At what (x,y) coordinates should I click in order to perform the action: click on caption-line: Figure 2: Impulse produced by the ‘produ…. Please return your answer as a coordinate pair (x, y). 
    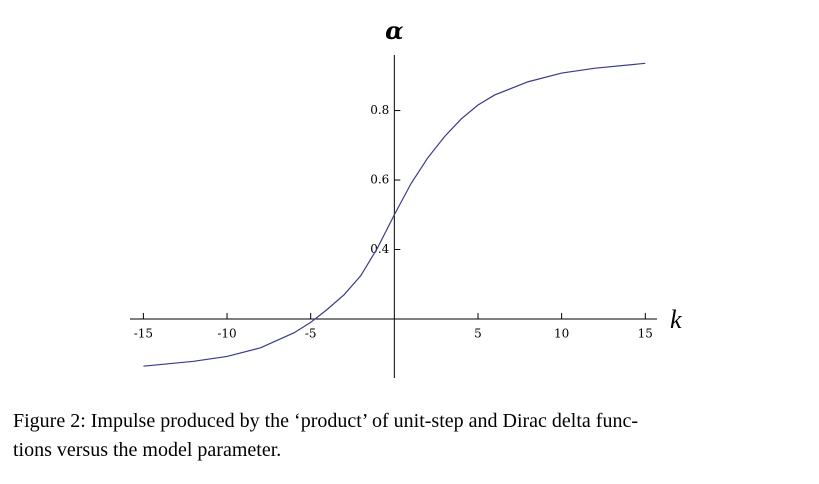
    Looking at the image, I should click on (325, 421).